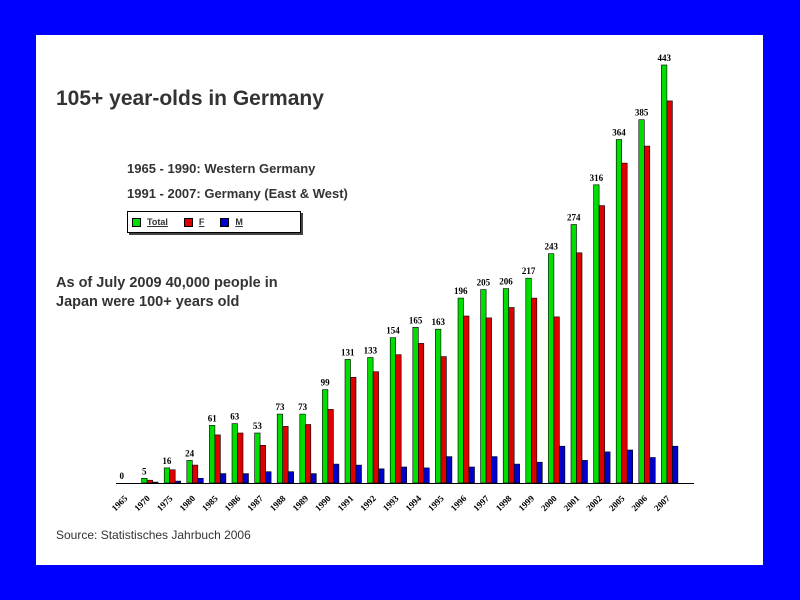 The height and width of the screenshot is (600, 800). I want to click on x-tick-label-1986: 1986, so click(233, 503).